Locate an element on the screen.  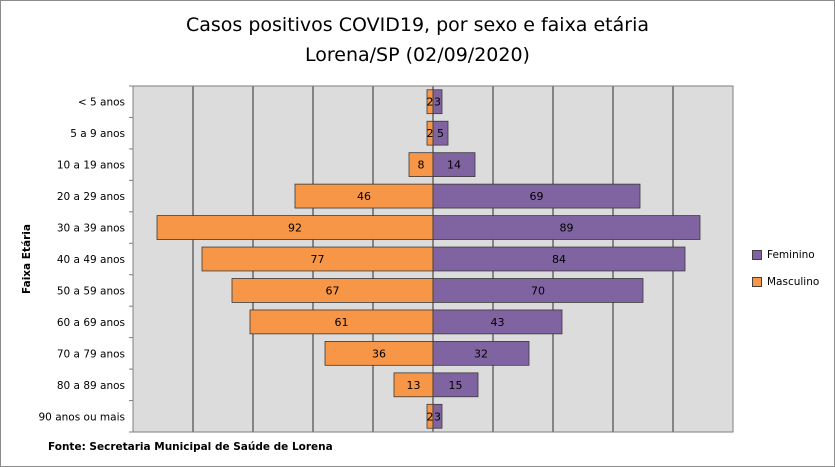
data-label-masculino-row-7: 61 is located at coordinates (342, 322).